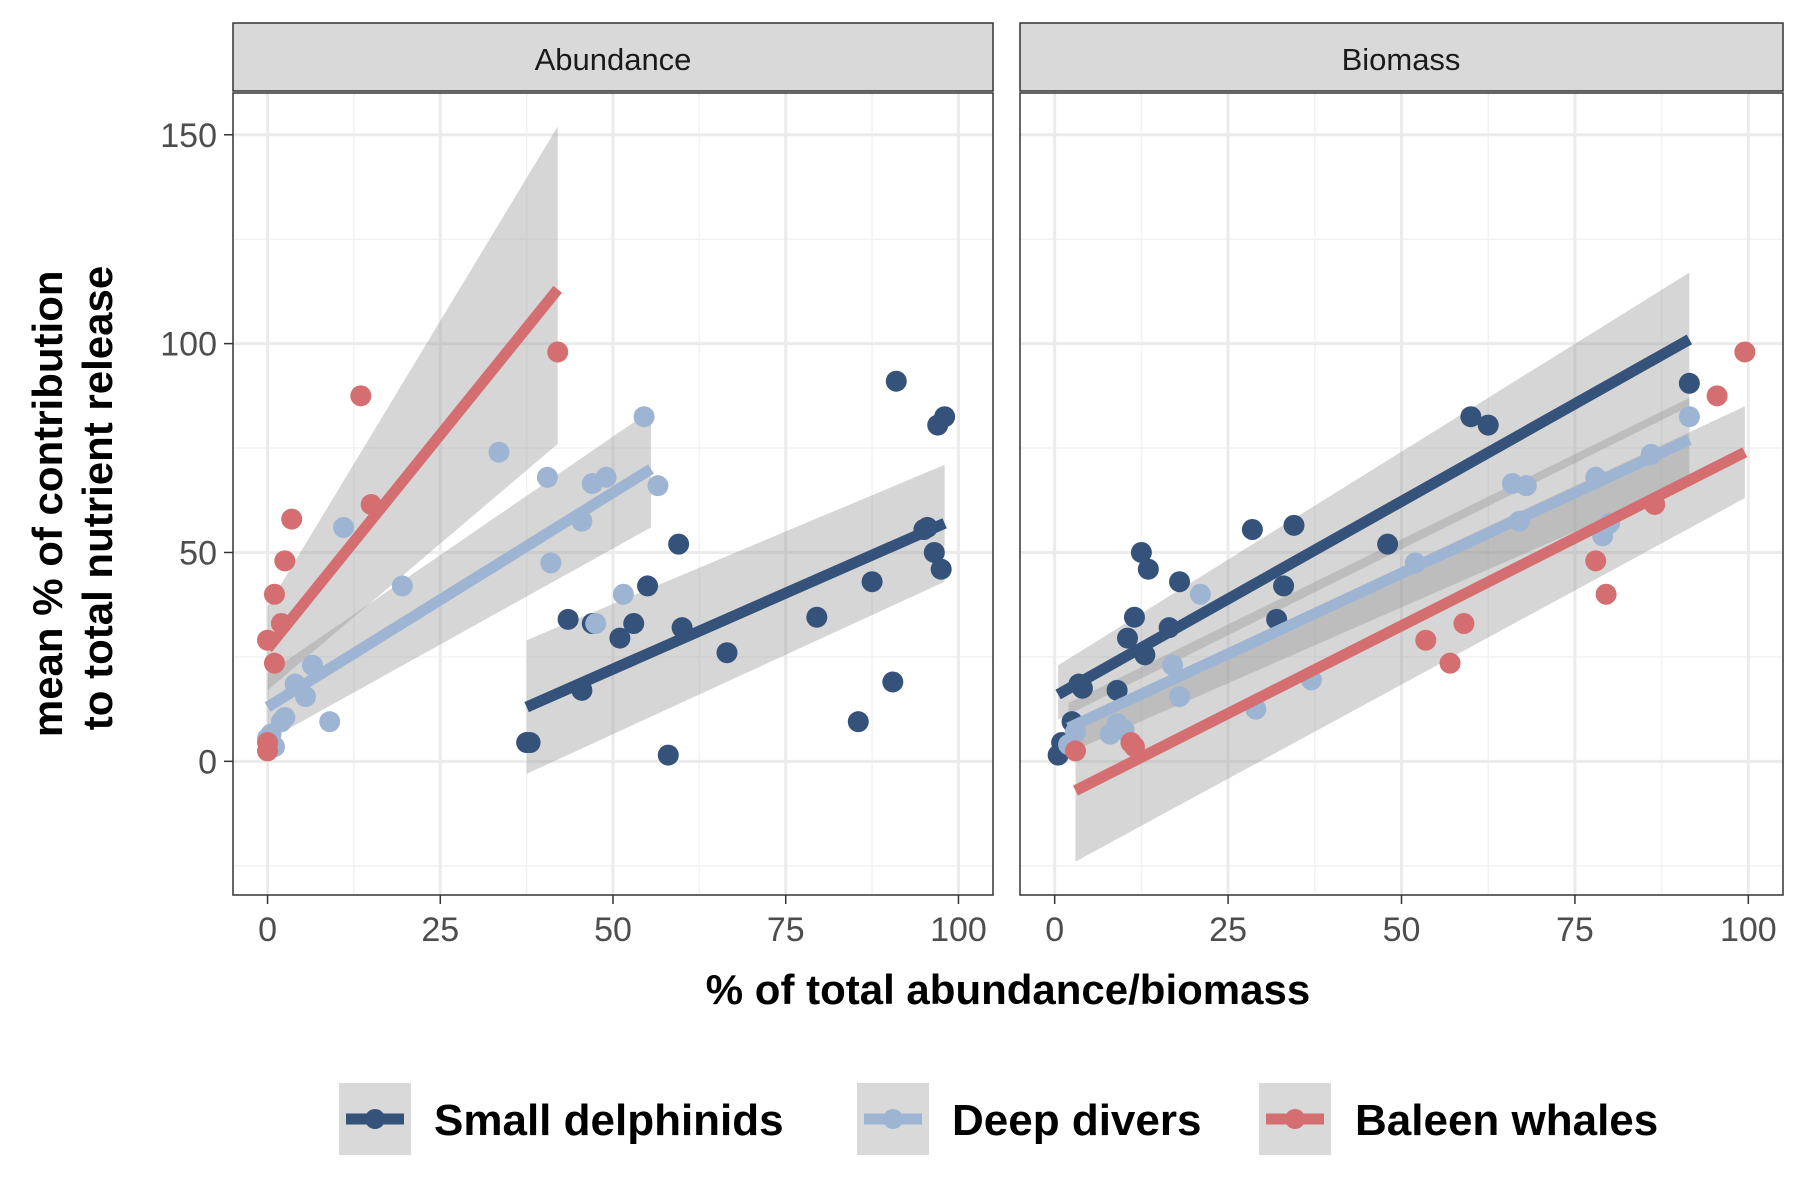  What do you see at coordinates (196, 449) in the screenshot?
I see `y-axis-ticks: 0 50 100 150` at bounding box center [196, 449].